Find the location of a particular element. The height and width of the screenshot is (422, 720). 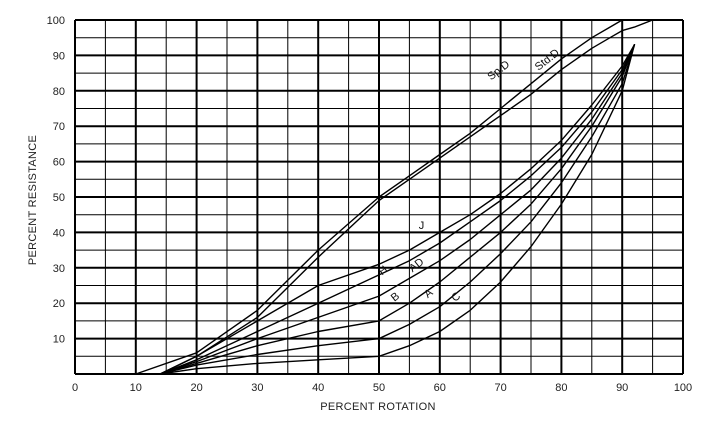

y-tick-label: 100 is located at coordinates (56, 21).